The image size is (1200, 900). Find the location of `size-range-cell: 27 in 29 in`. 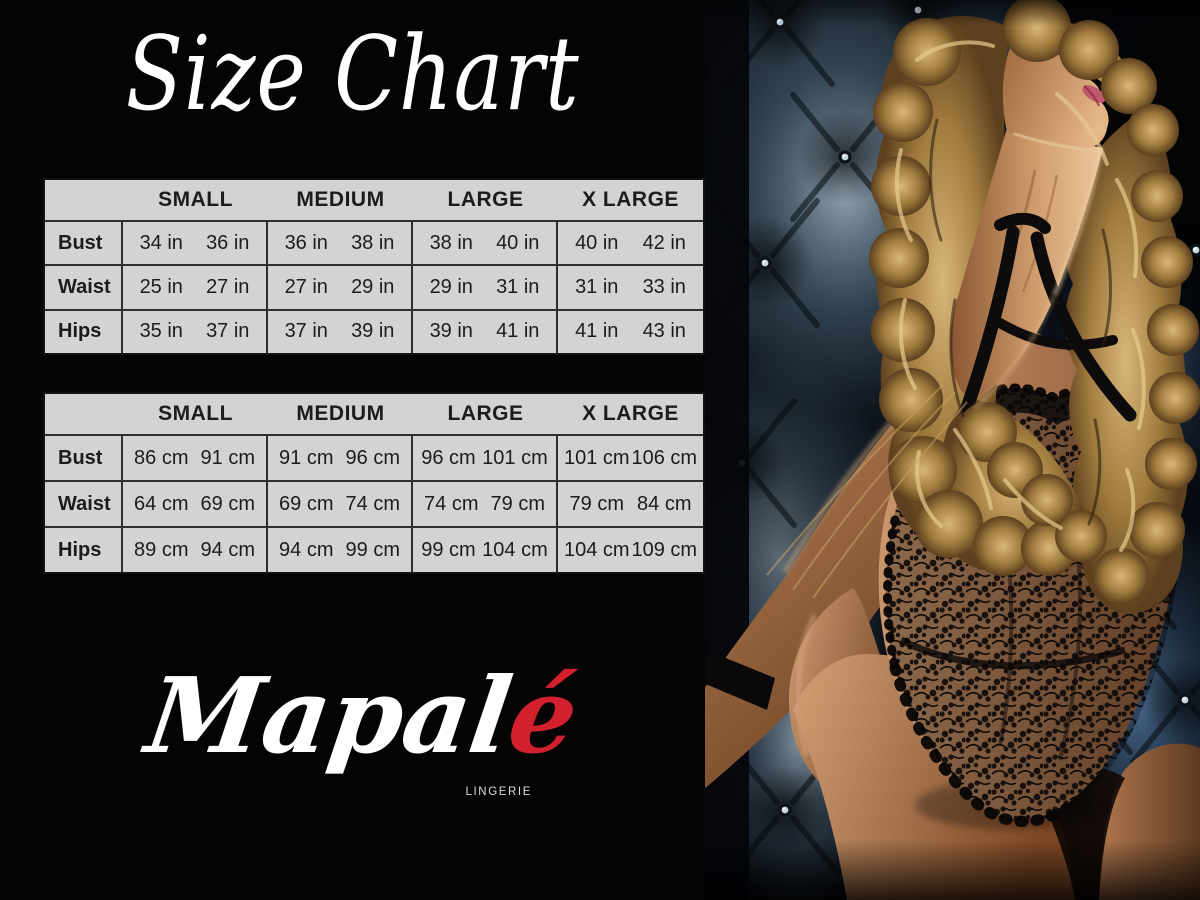

size-range-cell: 27 in 29 in is located at coordinates (340, 286).